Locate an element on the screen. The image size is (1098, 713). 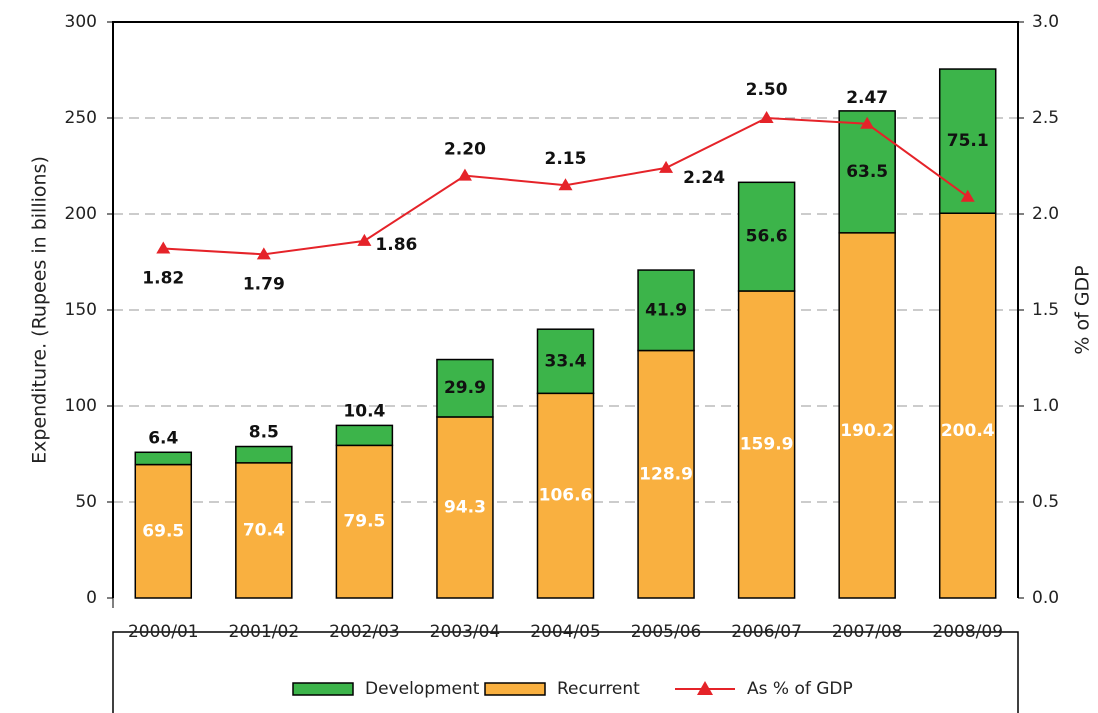
y-tick-label: 200 is located at coordinates (81, 214).